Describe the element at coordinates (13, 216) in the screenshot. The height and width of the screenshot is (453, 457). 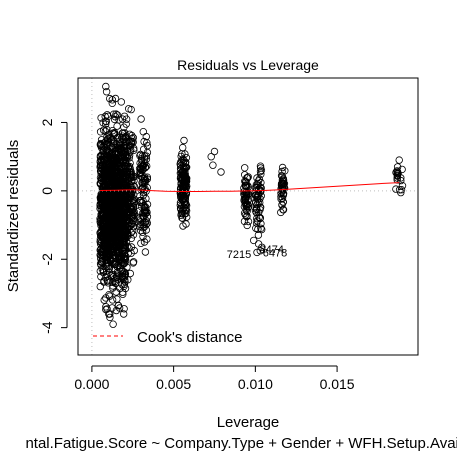
I see `y-axis-label: Standardized residuals` at that location.